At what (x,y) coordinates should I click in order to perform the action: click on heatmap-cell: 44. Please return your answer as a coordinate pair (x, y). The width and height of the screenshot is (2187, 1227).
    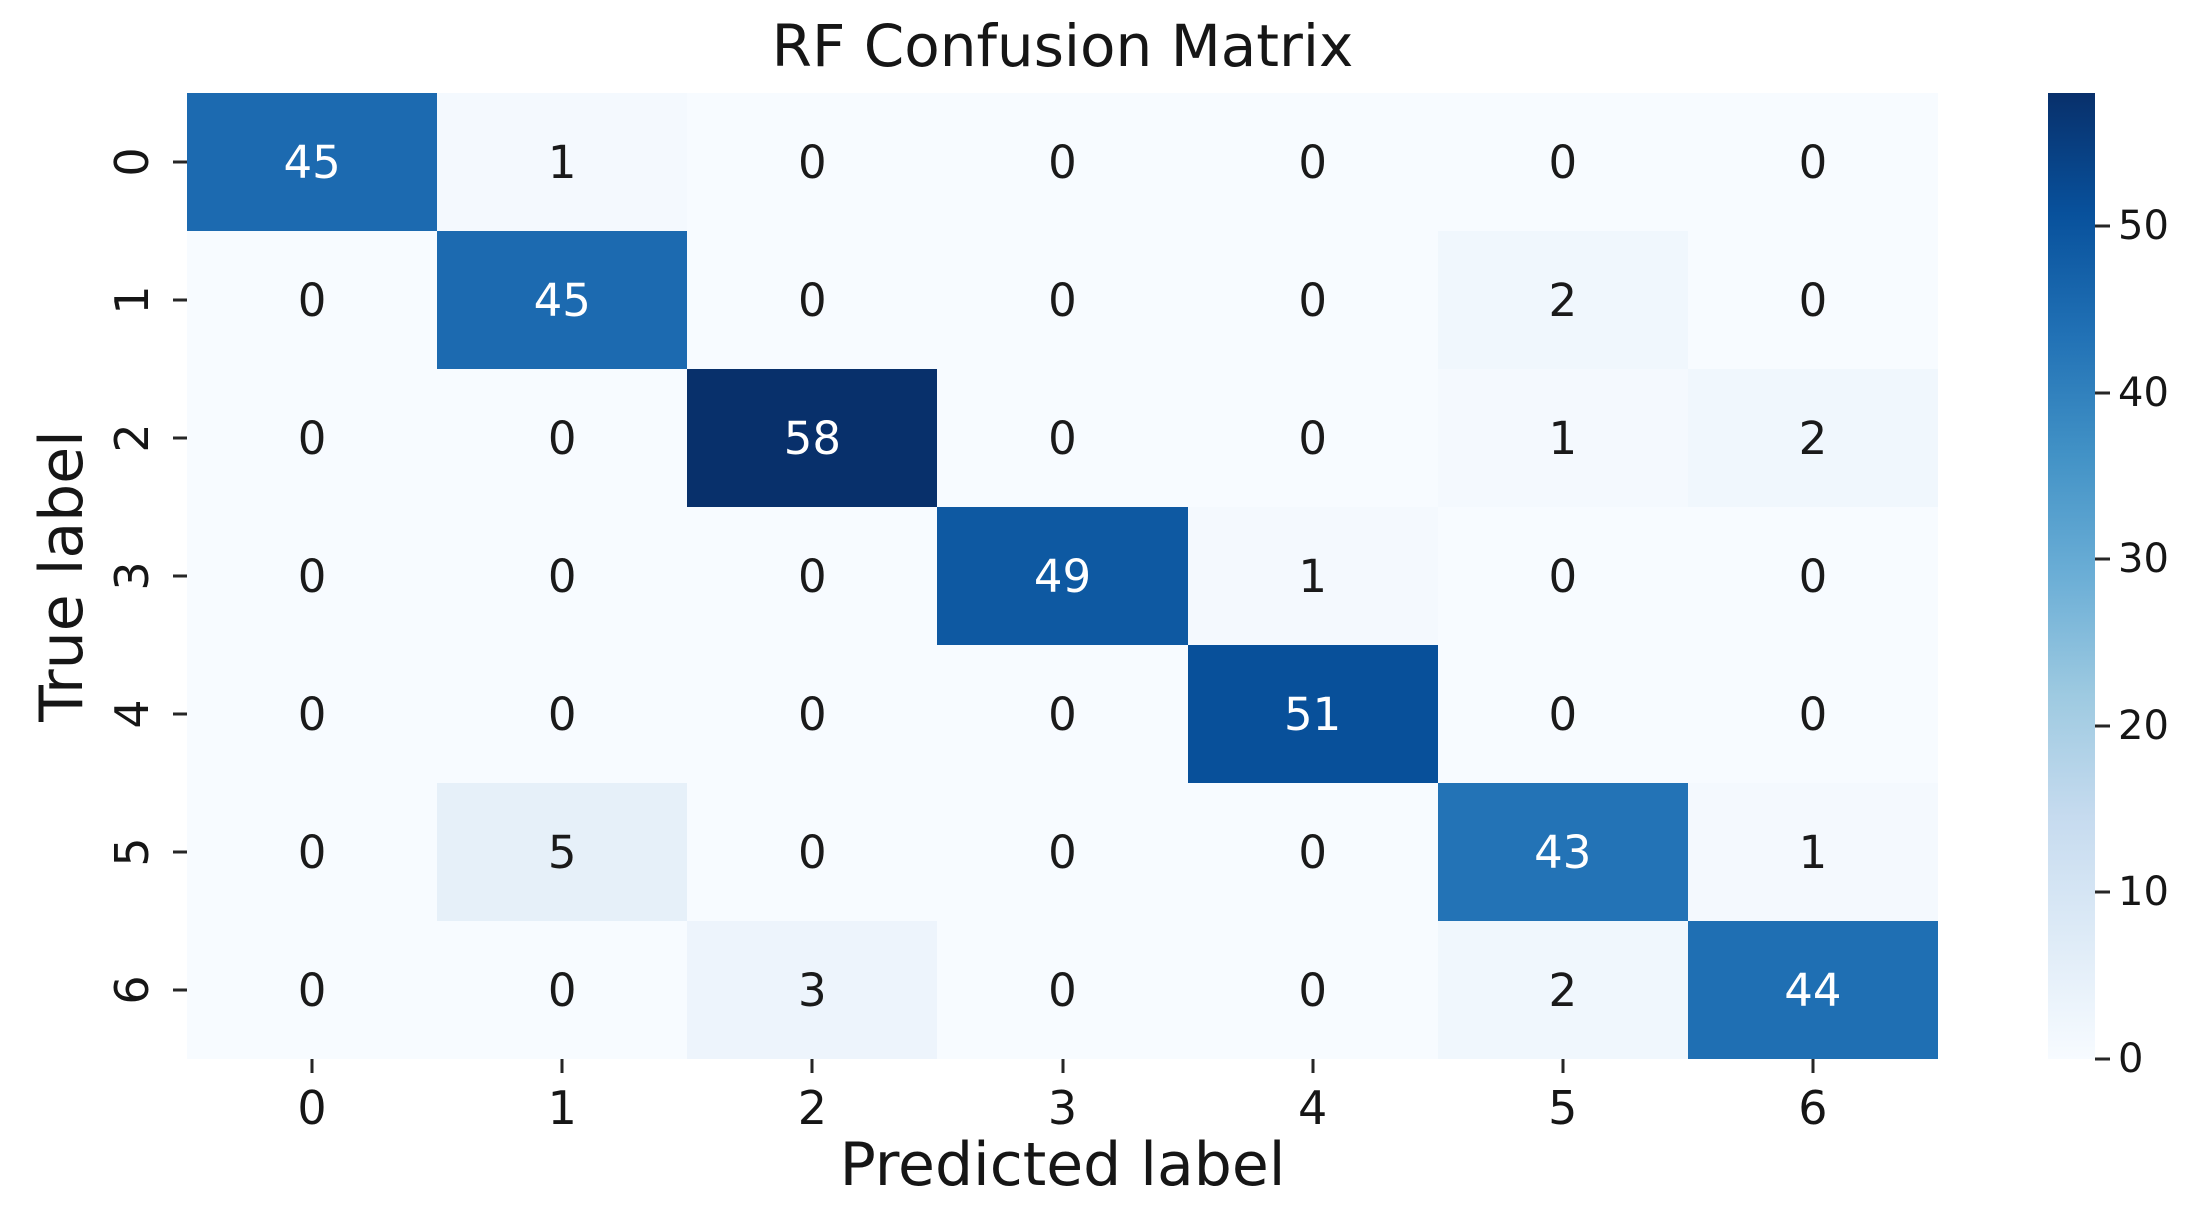
    Looking at the image, I should click on (1812, 990).